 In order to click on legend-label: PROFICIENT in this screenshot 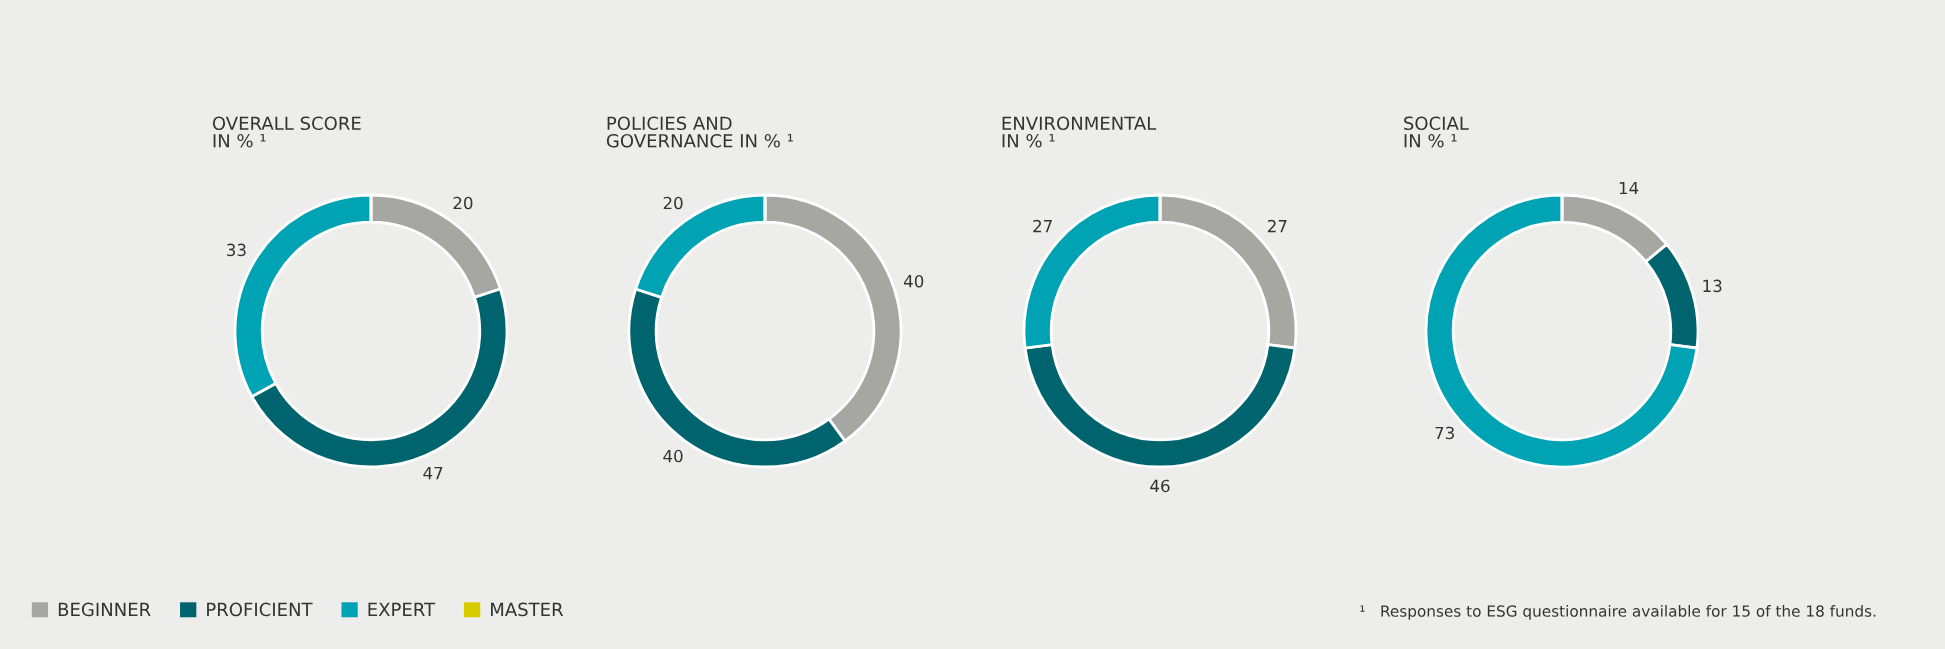, I will do `click(260, 609)`.